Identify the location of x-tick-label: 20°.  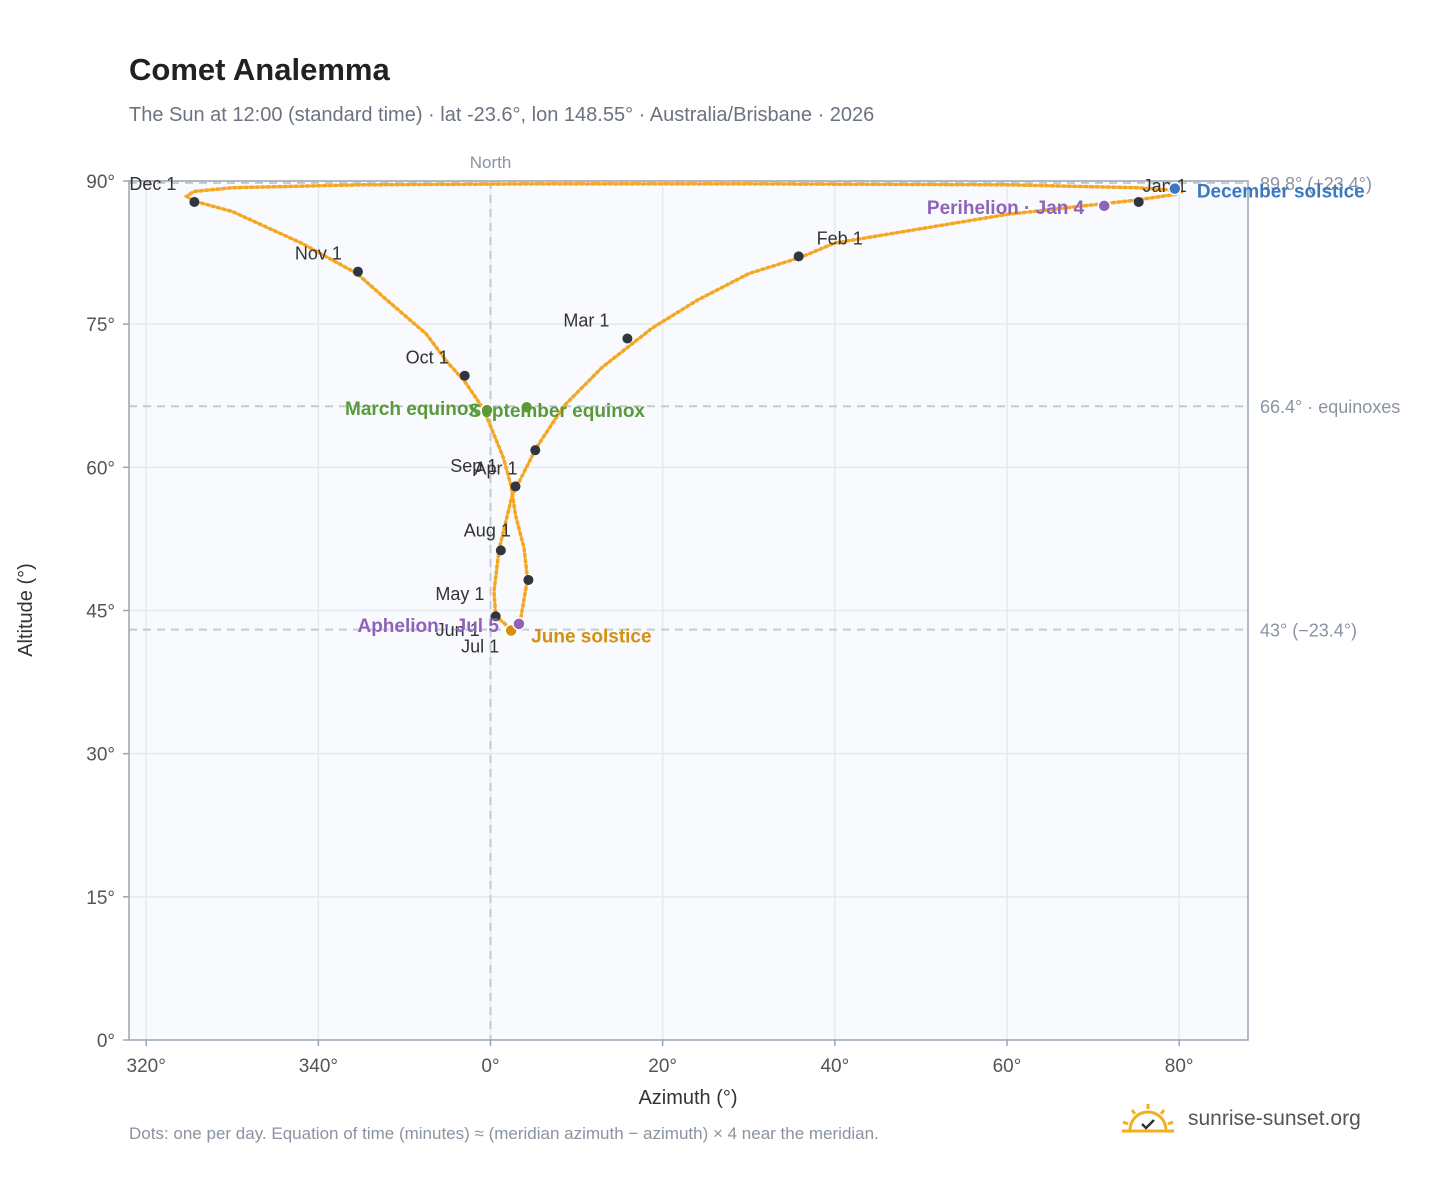
(662, 1066).